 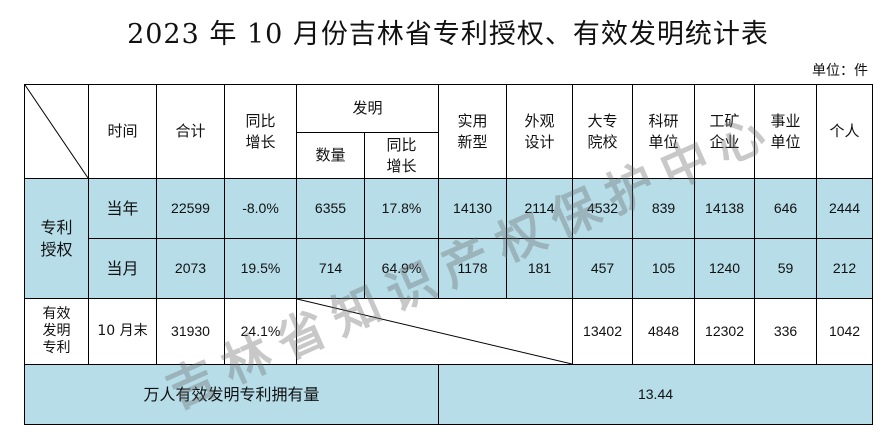 What do you see at coordinates (122, 131) in the screenshot?
I see `header-time: 时间` at bounding box center [122, 131].